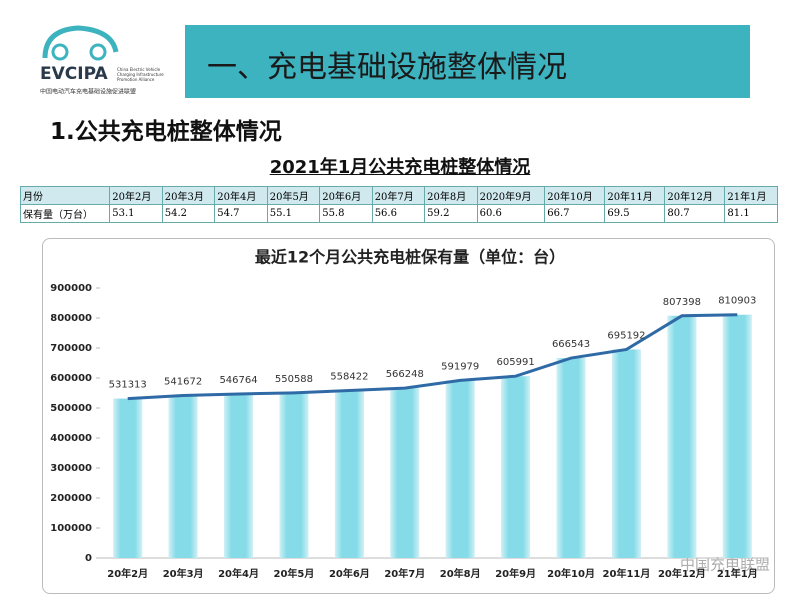 This screenshot has height=600, width=800. What do you see at coordinates (293, 195) in the screenshot?
I see `table-cell: 20年5月` at bounding box center [293, 195].